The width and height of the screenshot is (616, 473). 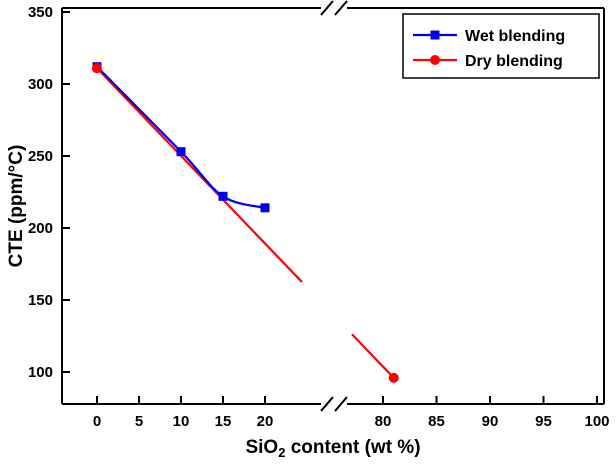 I want to click on x-tick-label: 80, so click(x=383, y=421).